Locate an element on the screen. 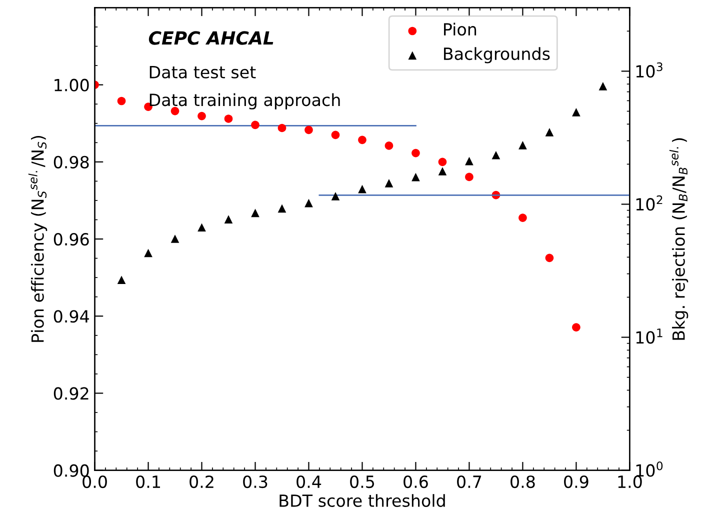 The image size is (702, 514). y2-axis-title: Bkg. rejection (N$_{B}$/N$_{B}$$^{sel.}$) is located at coordinates (678, 239).